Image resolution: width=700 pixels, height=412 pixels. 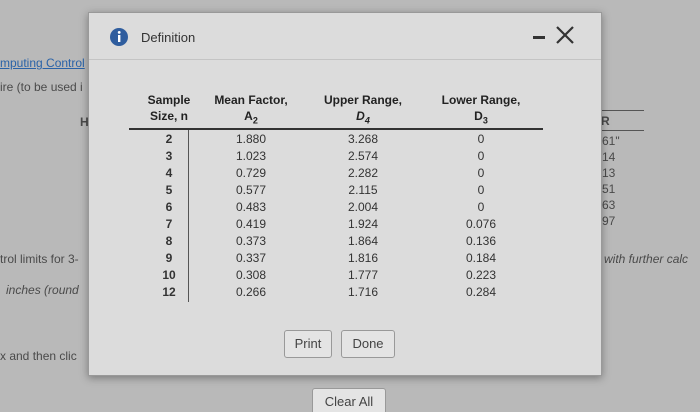 I want to click on table-cell: 1.816, so click(x=363, y=258).